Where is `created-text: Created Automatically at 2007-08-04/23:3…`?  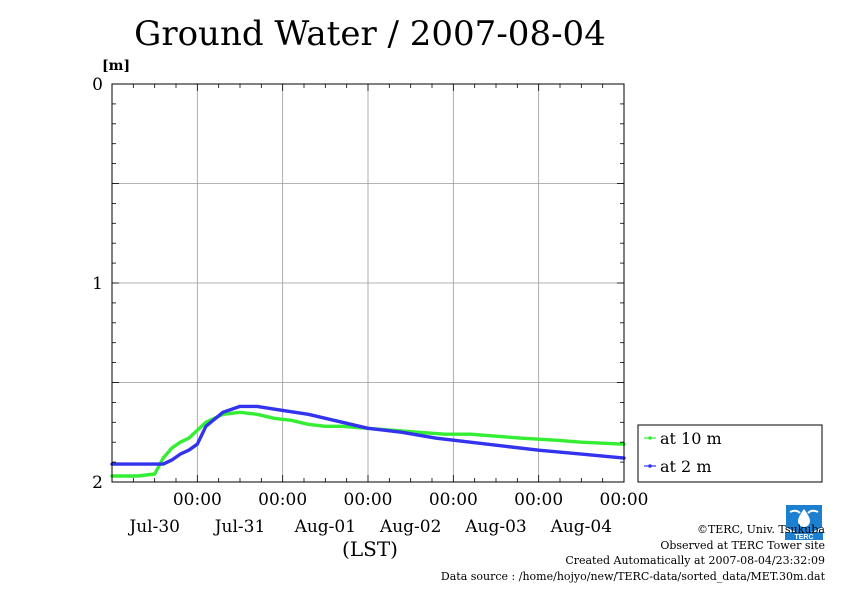 created-text: Created Automatically at 2007-08-04/23:3… is located at coordinates (695, 560).